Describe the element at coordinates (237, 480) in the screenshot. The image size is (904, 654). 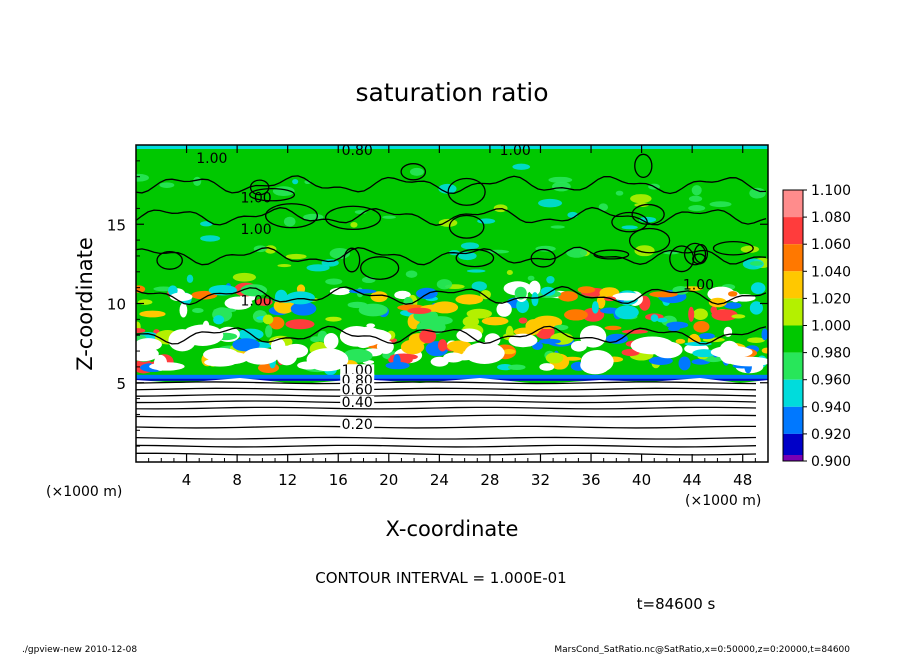
I see `x-tick-label: 8` at that location.